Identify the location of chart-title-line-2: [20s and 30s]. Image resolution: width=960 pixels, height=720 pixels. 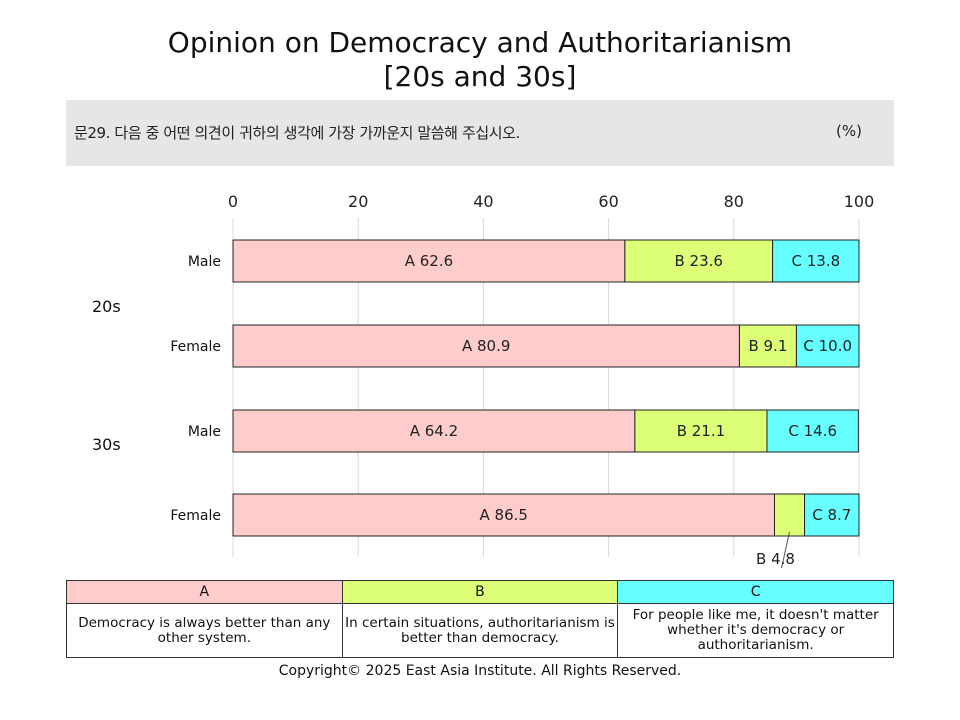
(480, 76).